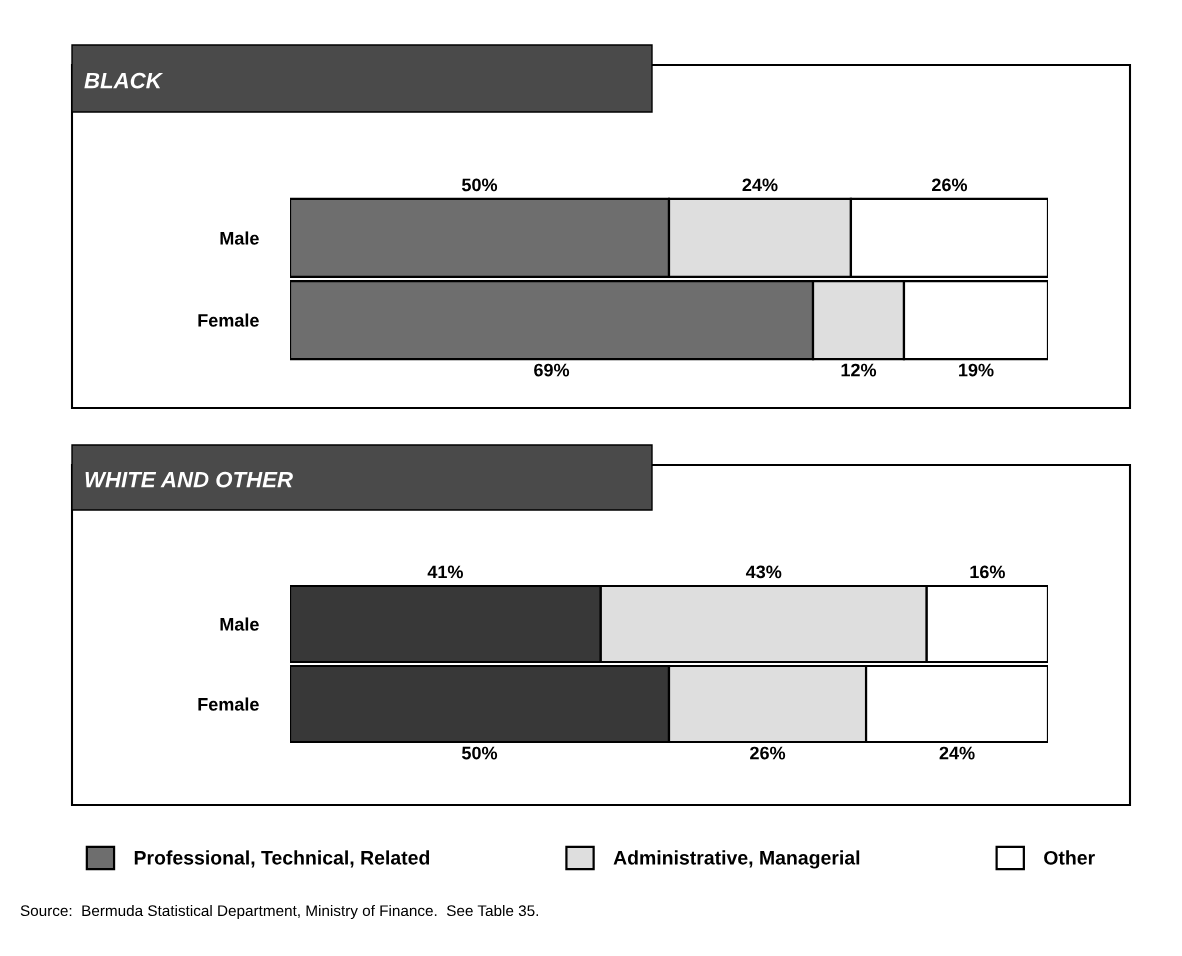 This screenshot has width=1182, height=956. I want to click on data-label: 19%, so click(976, 370).